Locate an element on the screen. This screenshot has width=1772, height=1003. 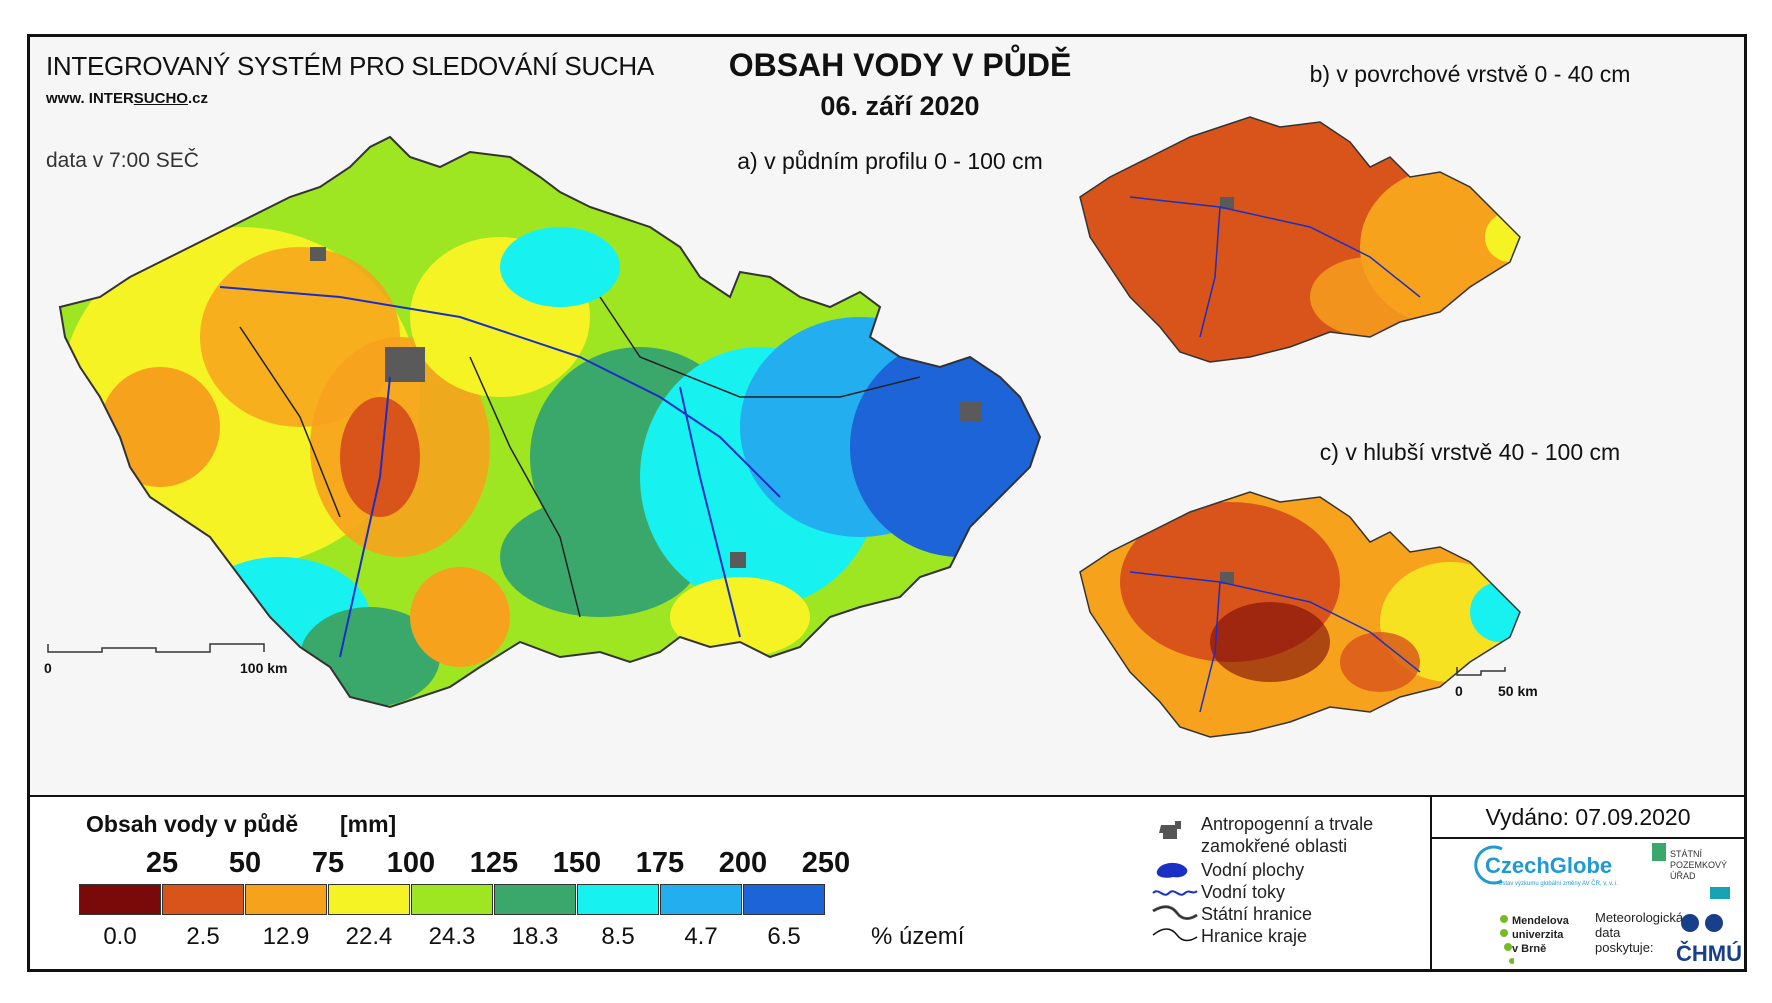
legend-percent-value: 0.0 is located at coordinates (120, 936).